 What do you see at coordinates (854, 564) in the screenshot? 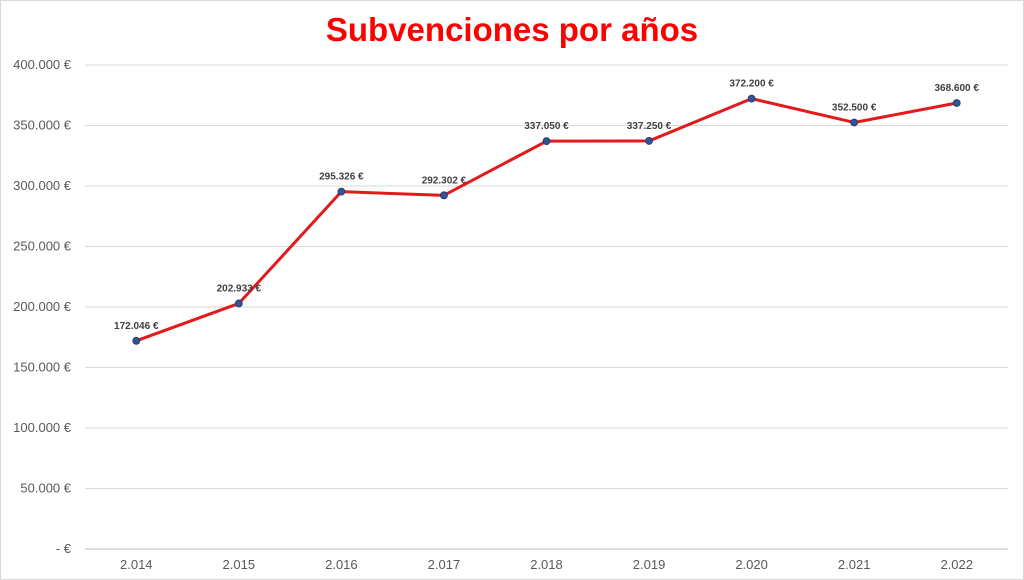
I see `x-tick-label: 2.021` at bounding box center [854, 564].